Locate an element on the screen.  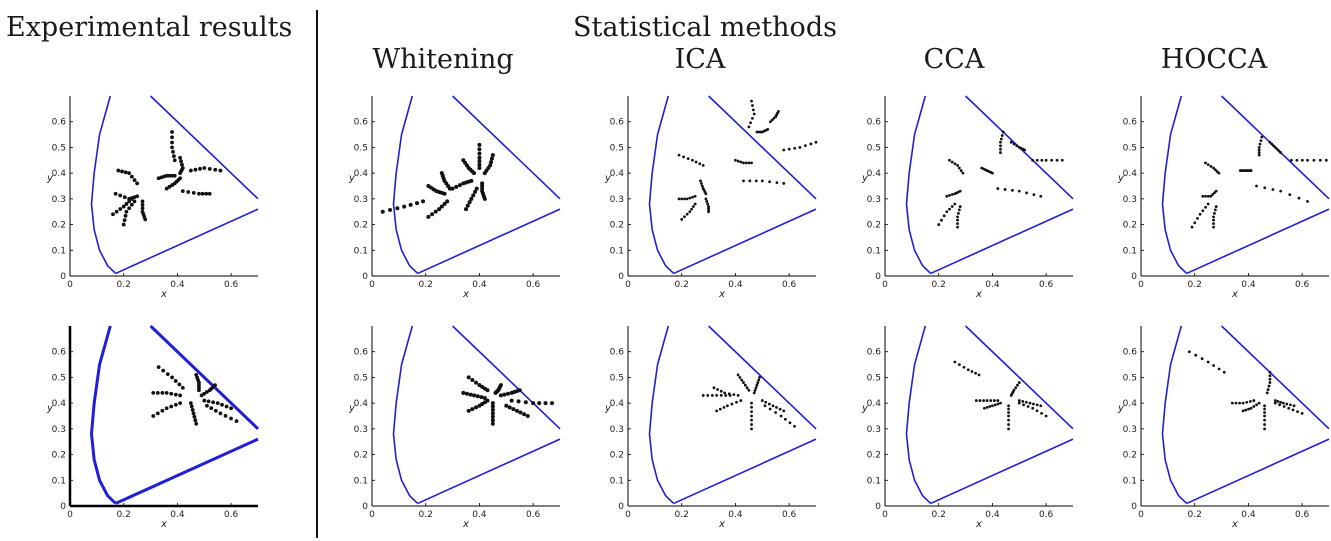
statistical-methods-heading: Statistical methods is located at coordinates (705, 27).